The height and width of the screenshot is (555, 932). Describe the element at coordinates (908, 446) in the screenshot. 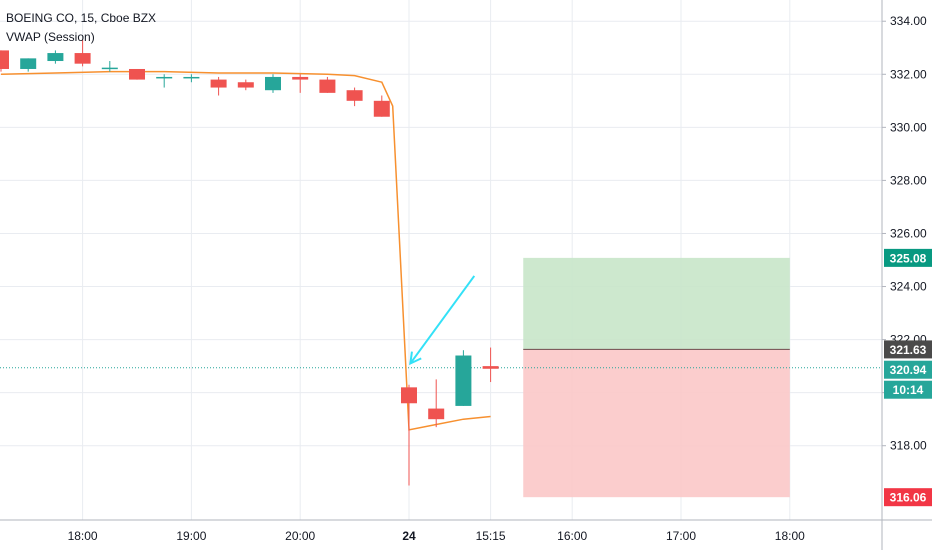

I see `price-tick-label: 318.00` at that location.